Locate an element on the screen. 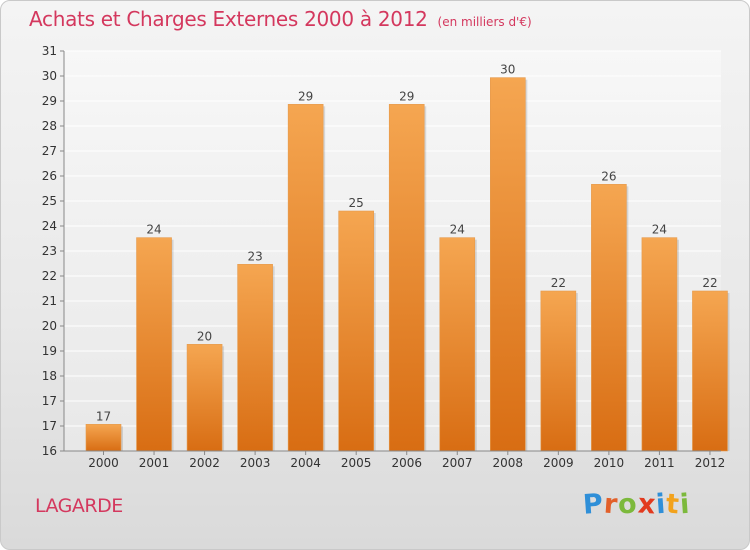 This screenshot has height=550, width=750. y-tick-label: 21 is located at coordinates (49, 301).